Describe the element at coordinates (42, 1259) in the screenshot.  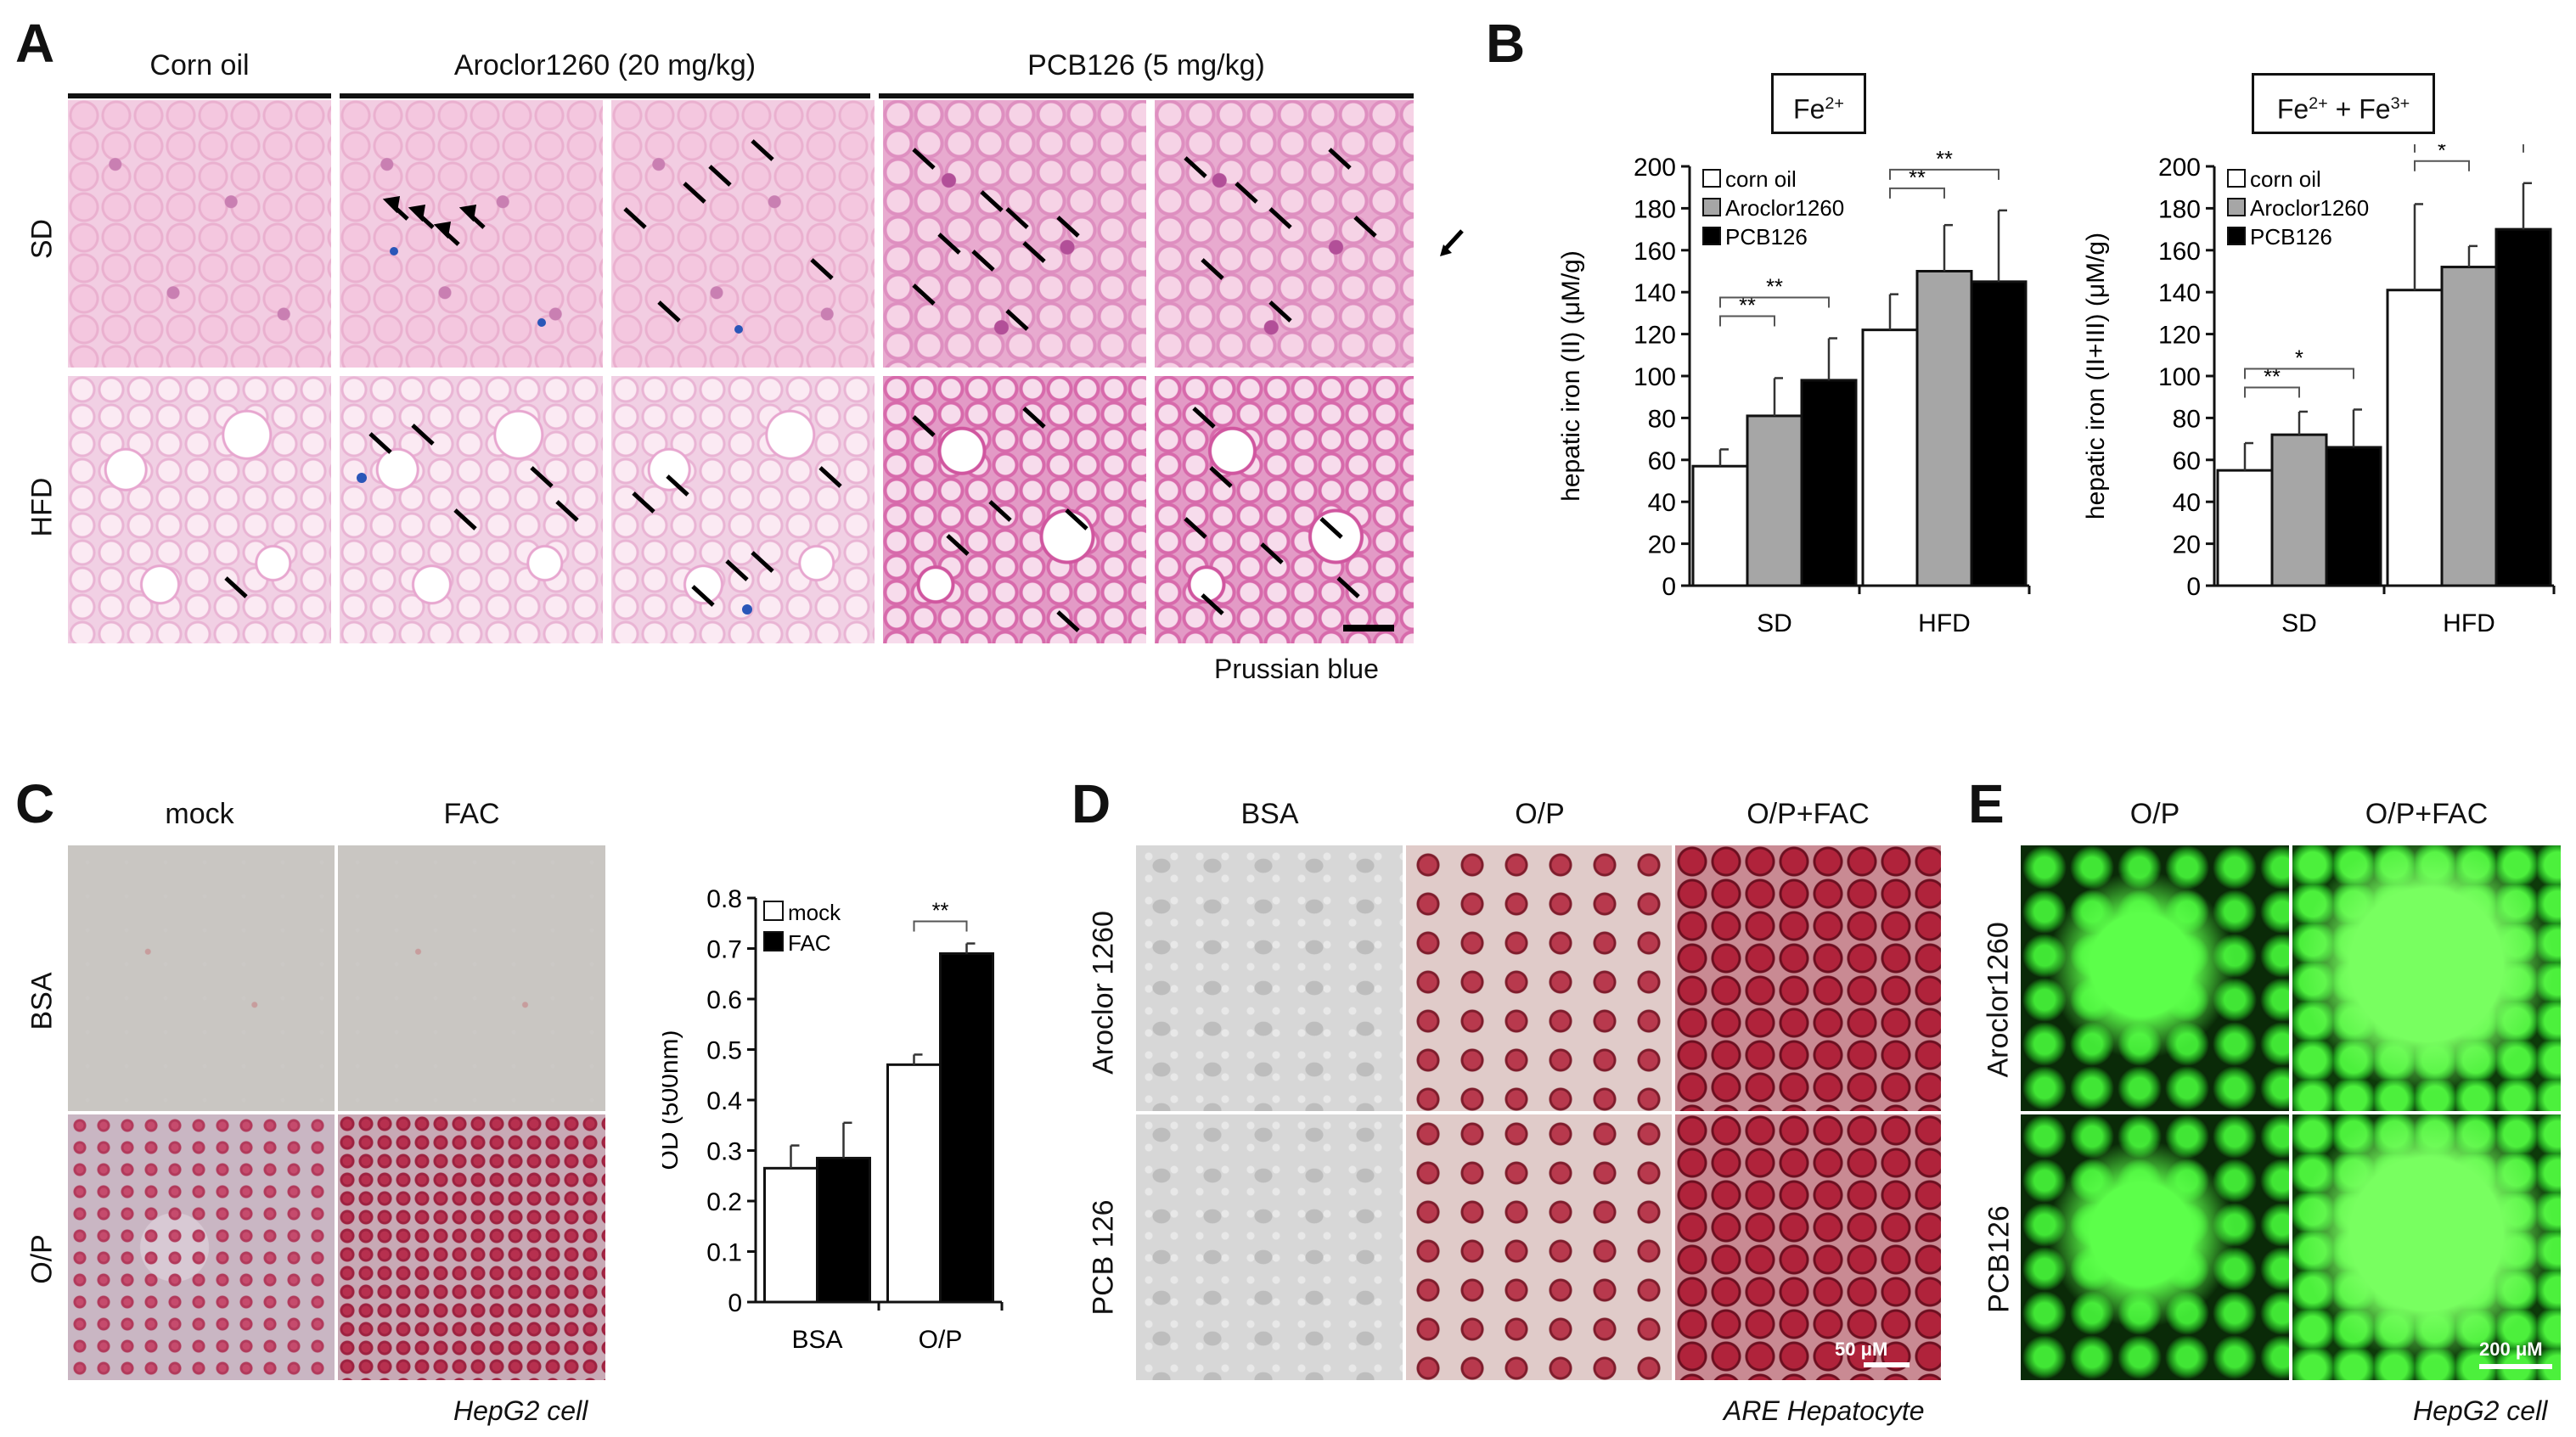
I see `row-label-op: O/P` at that location.